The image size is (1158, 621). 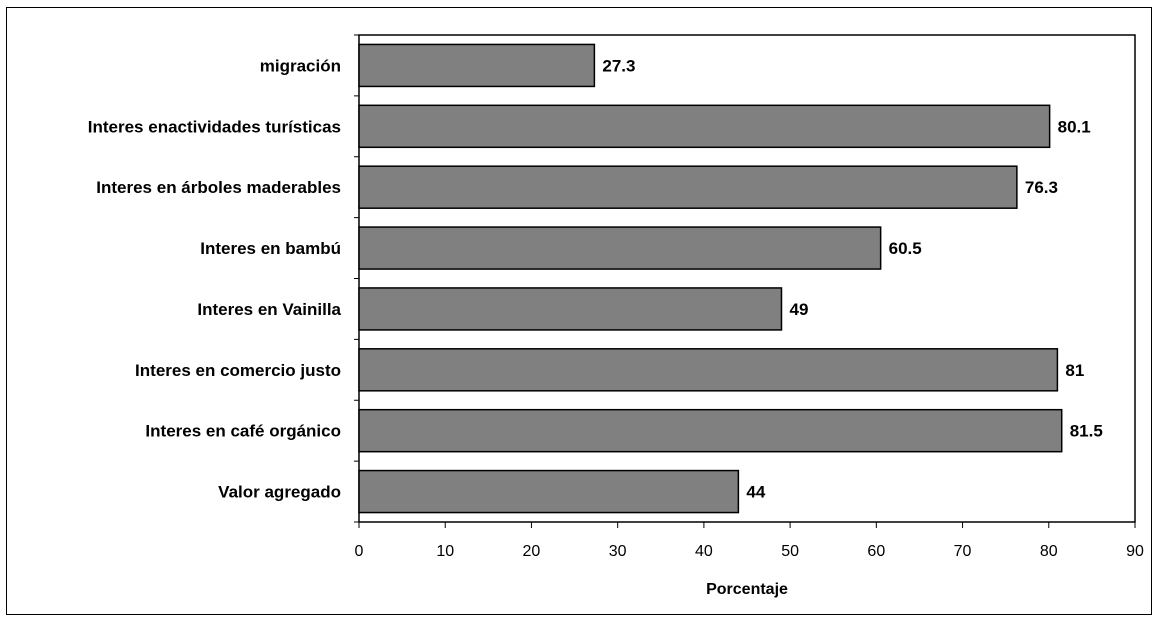 I want to click on category-label: Interes en comercio justo, so click(x=238, y=370).